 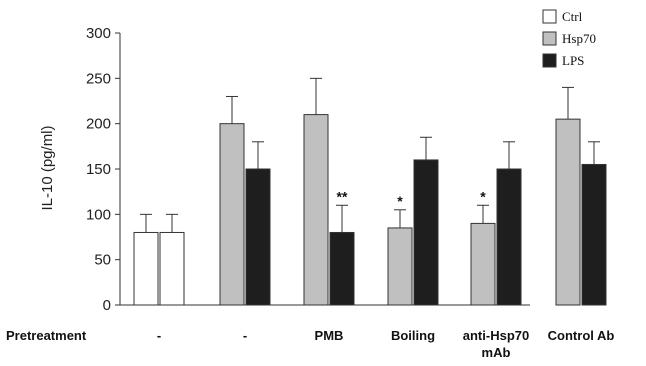 What do you see at coordinates (98, 78) in the screenshot?
I see `y-tick-label: 250` at bounding box center [98, 78].